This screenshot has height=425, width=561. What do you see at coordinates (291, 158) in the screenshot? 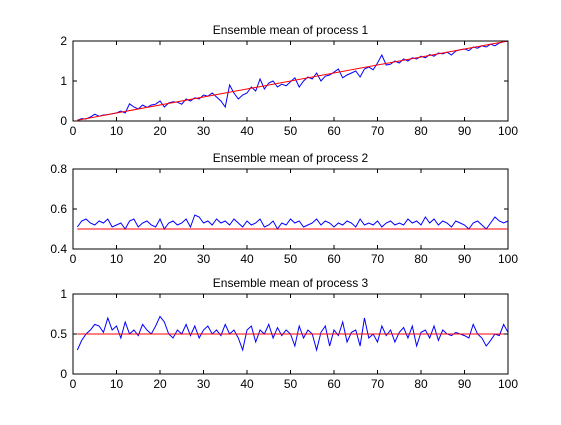
I see `subplot-title: Ensemble mean of process 2` at bounding box center [291, 158].